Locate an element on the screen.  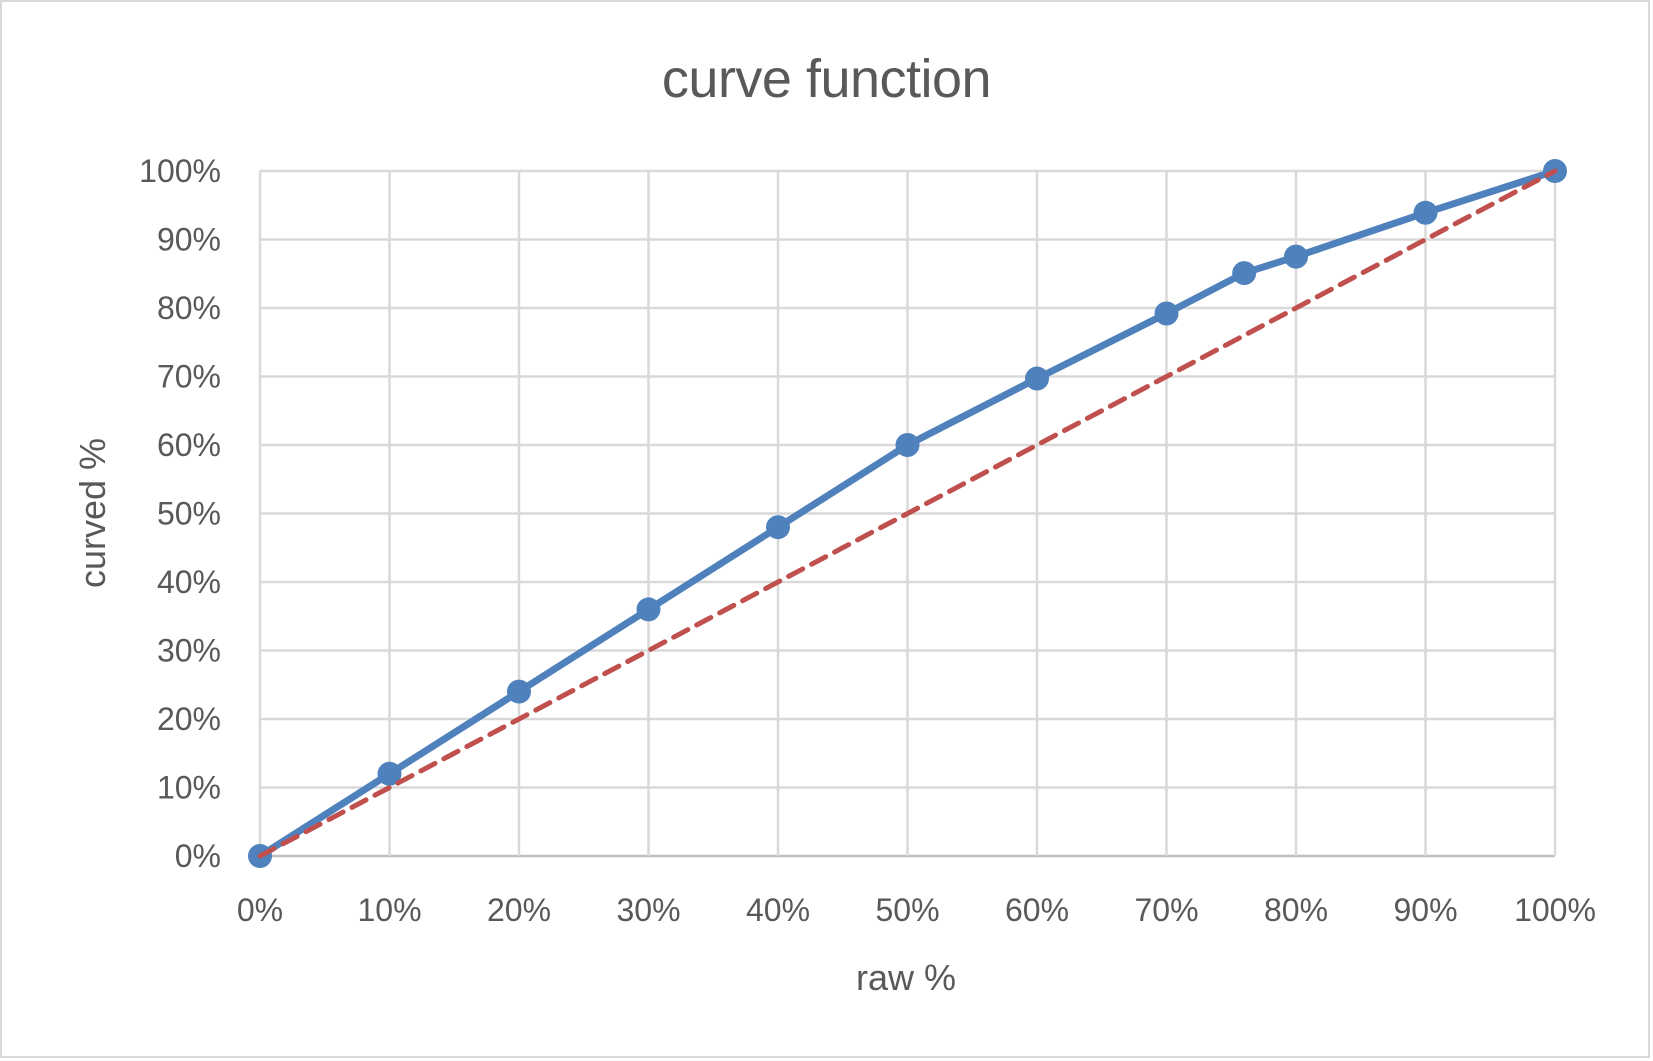
y-tick-label: 30% is located at coordinates (189, 651).